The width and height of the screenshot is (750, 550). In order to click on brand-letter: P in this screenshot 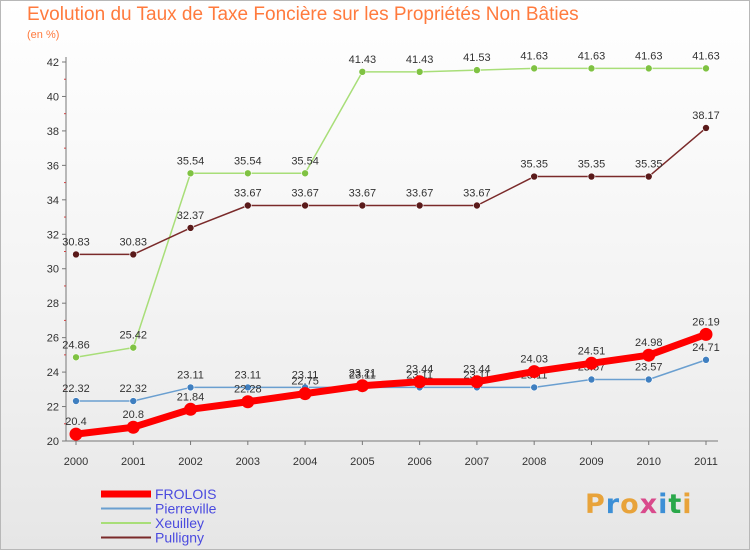, I will do `click(595, 504)`.